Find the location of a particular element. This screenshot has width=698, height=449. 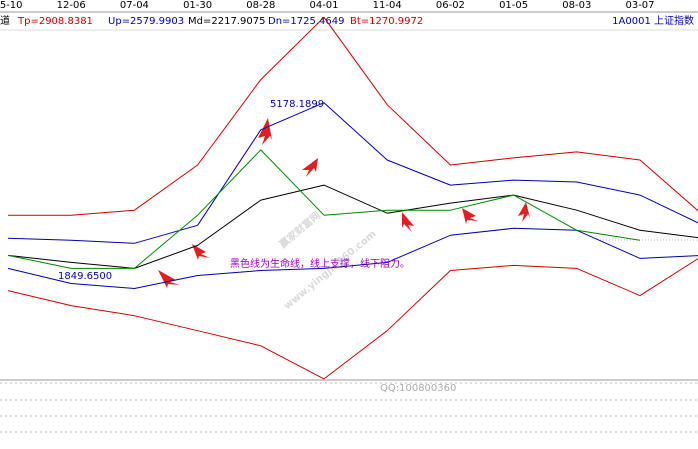

x-tick-label: 03-07 is located at coordinates (639, 5).